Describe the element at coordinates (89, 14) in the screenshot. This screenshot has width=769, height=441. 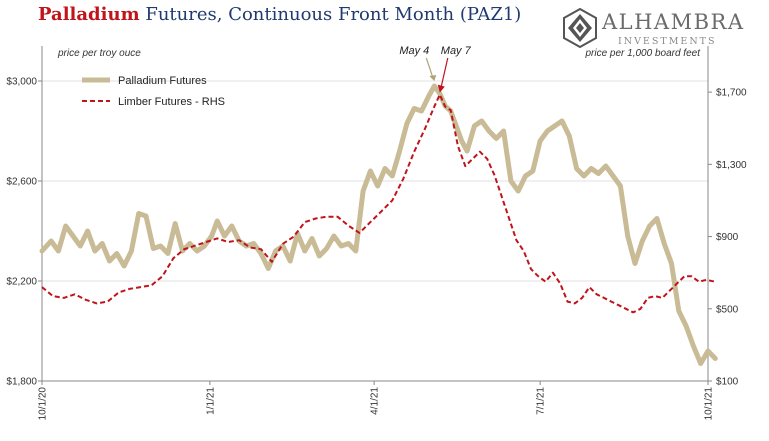
I see `chart-title-part-1: Palladium` at that location.